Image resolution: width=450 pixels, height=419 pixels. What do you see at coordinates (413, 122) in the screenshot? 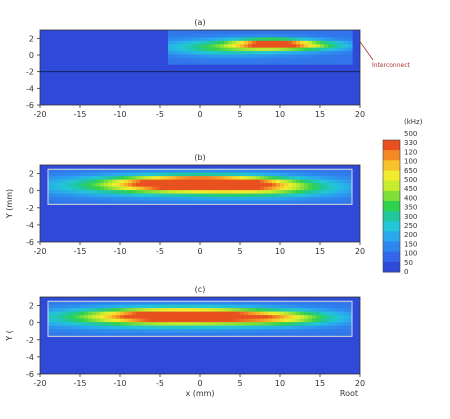
I see `colorbar-title: (kHz)` at bounding box center [413, 122].